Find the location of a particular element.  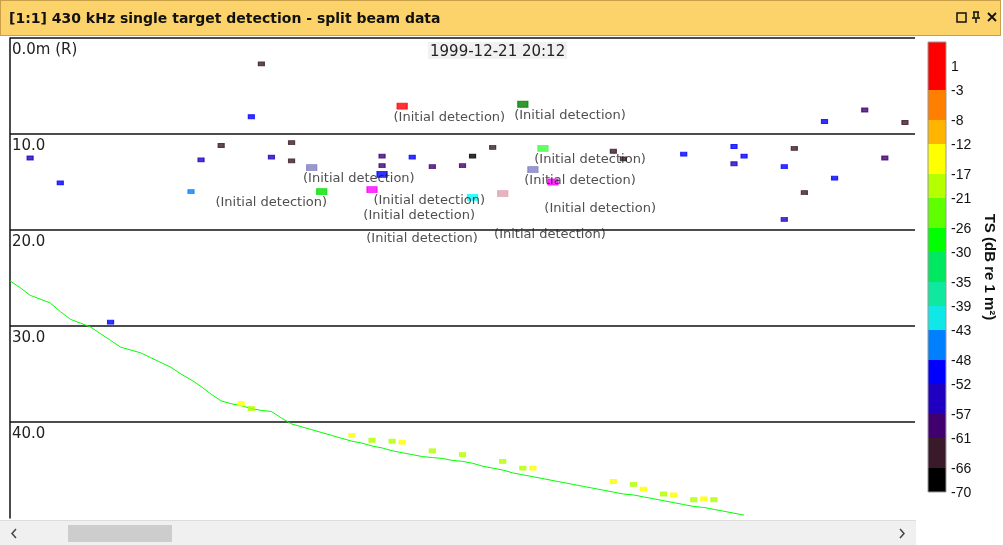

color-bar-label: -12 is located at coordinates (961, 144).